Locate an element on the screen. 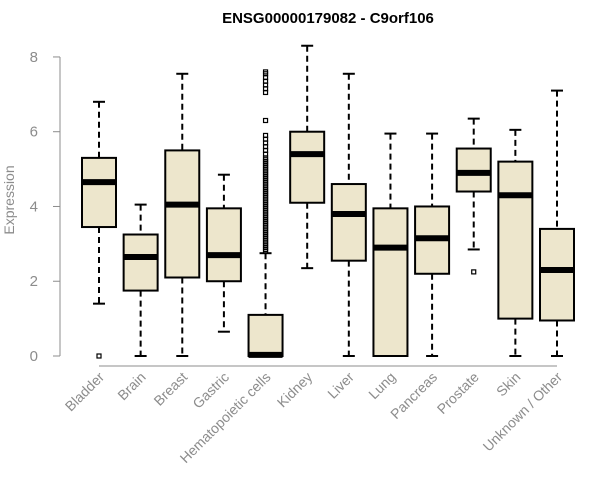  x-tick-label: Unknown / Other is located at coordinates (523, 412).